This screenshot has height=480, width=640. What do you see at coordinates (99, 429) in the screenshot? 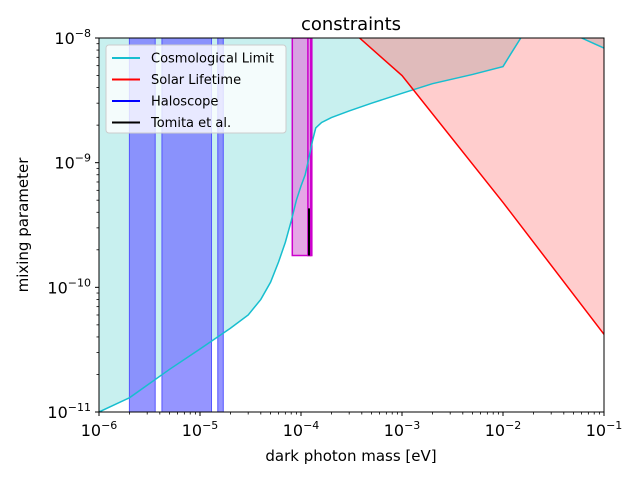
I see `x-tick-label: 10⁻⁶` at bounding box center [99, 429].